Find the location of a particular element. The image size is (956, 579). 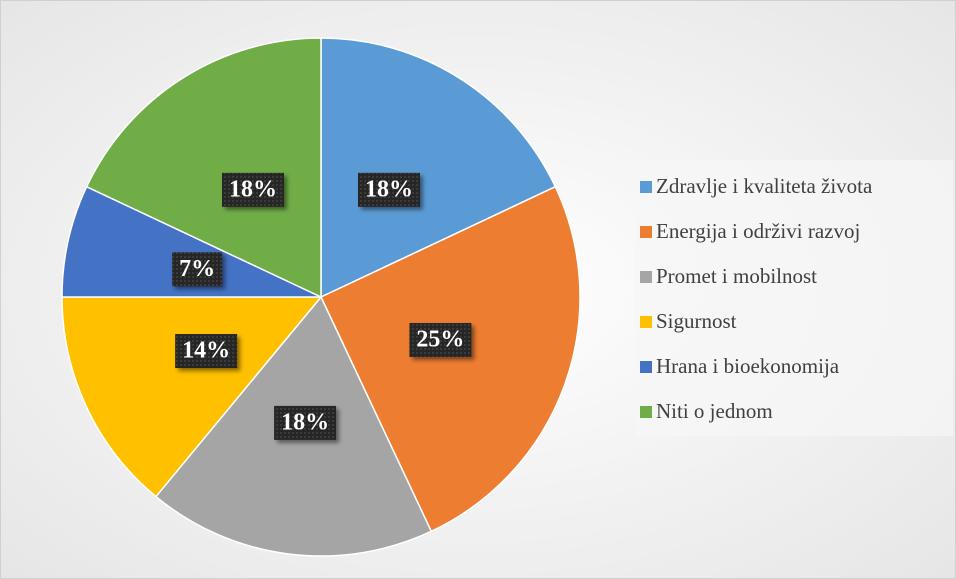

legend-label: Sigurnost is located at coordinates (696, 321).